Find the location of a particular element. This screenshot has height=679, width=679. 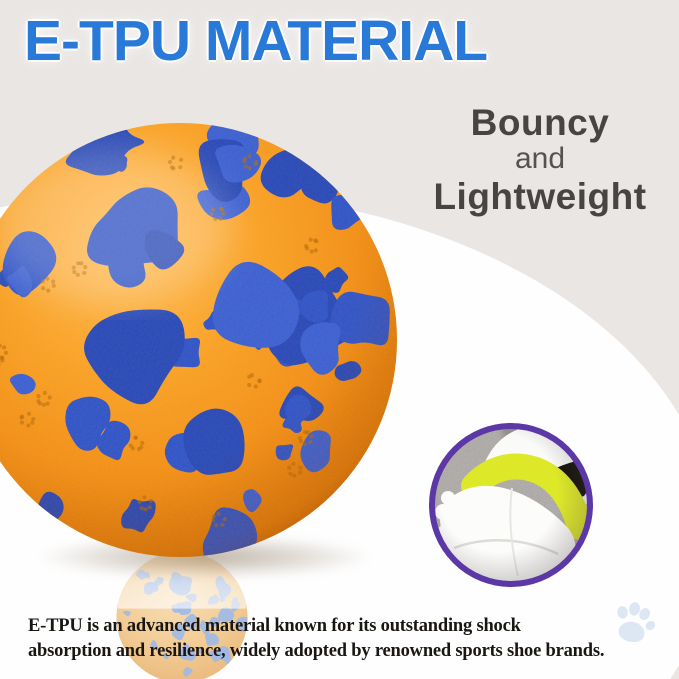

paw-print-icon is located at coordinates (636, 622).